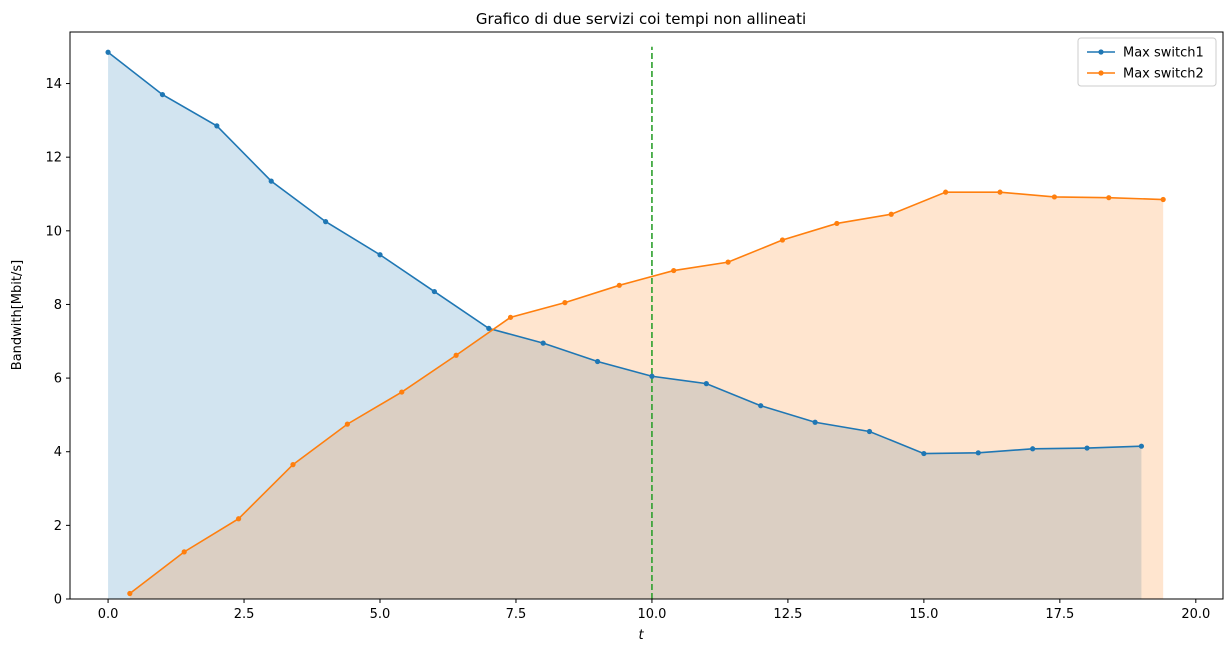  Describe the element at coordinates (58, 305) in the screenshot. I see `y-tick-label: 8` at that location.